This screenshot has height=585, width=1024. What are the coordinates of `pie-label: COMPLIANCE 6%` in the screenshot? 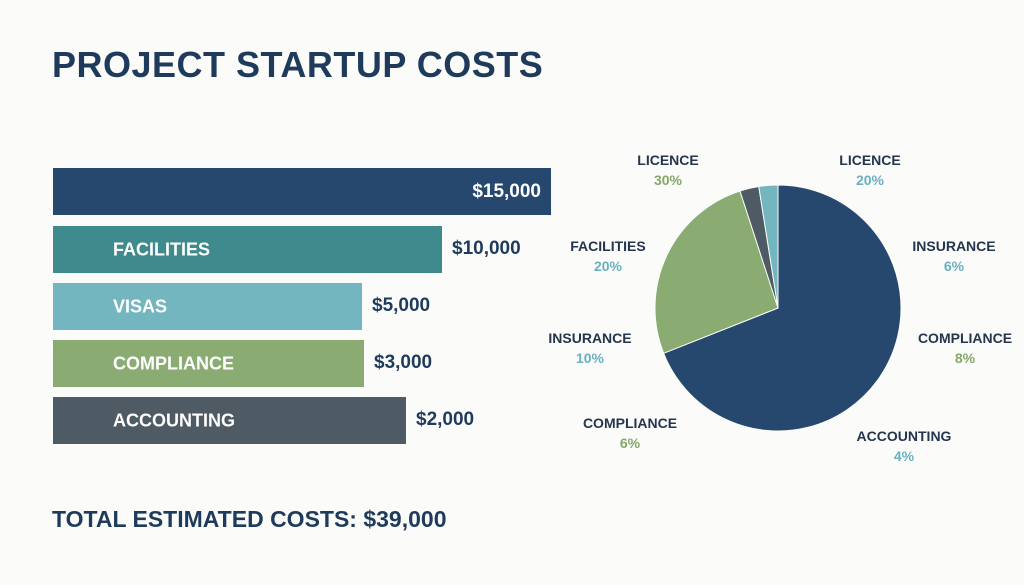 It's located at (630, 433).